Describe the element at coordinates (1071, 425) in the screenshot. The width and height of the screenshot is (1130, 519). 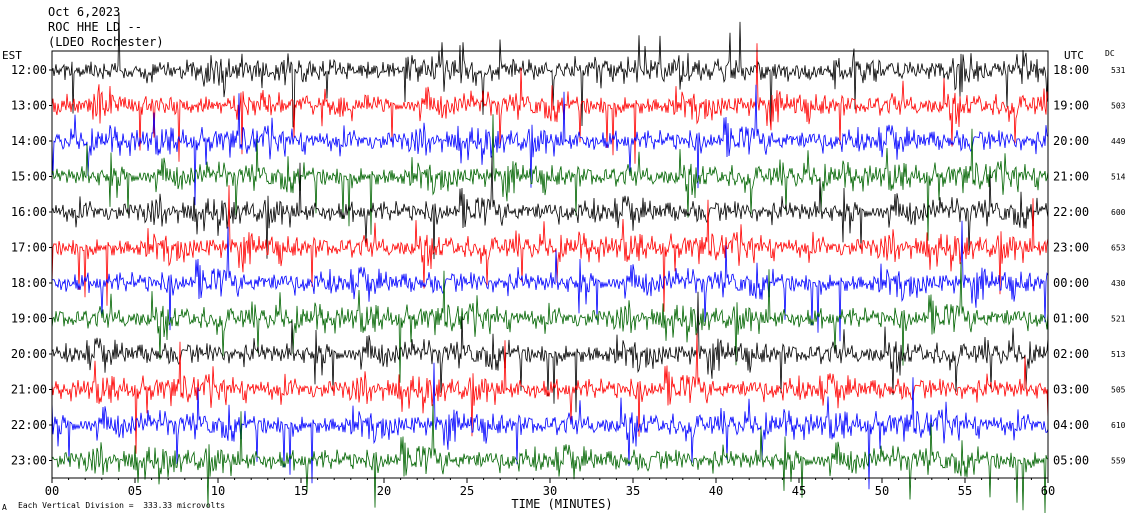
I see `utc-tick-label: 04:00` at that location.